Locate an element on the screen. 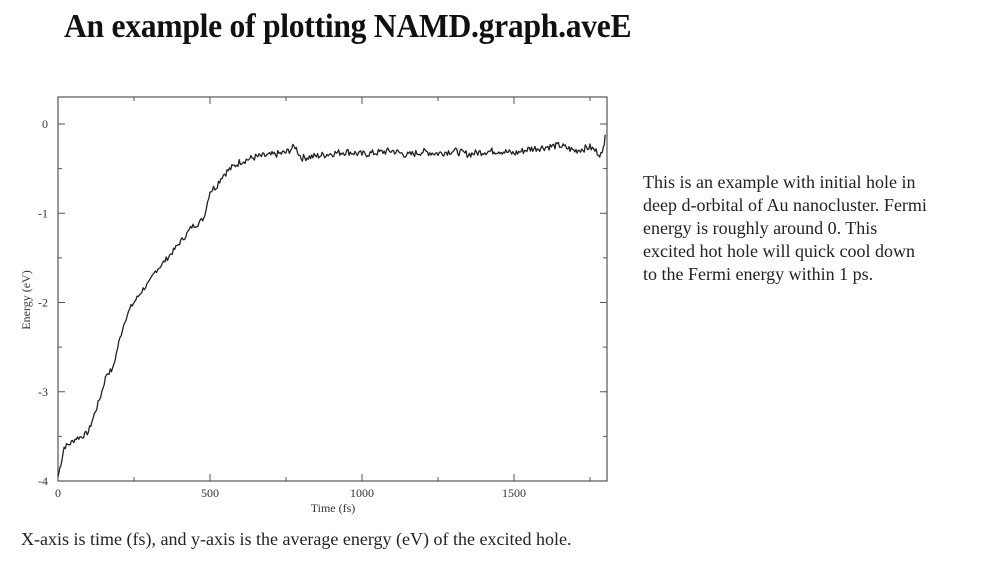 This screenshot has width=995, height=569. x-tick-label: 500 is located at coordinates (210, 493).